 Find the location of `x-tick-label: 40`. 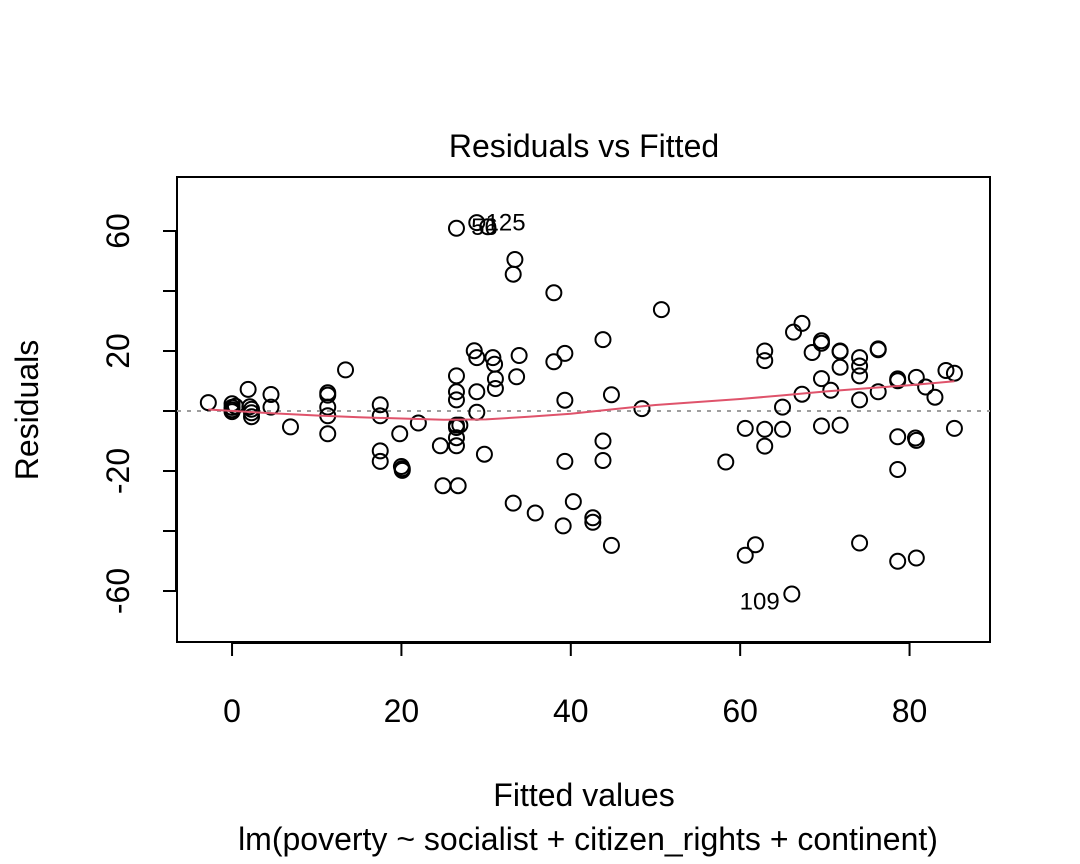

x-tick-label: 40 is located at coordinates (571, 711).